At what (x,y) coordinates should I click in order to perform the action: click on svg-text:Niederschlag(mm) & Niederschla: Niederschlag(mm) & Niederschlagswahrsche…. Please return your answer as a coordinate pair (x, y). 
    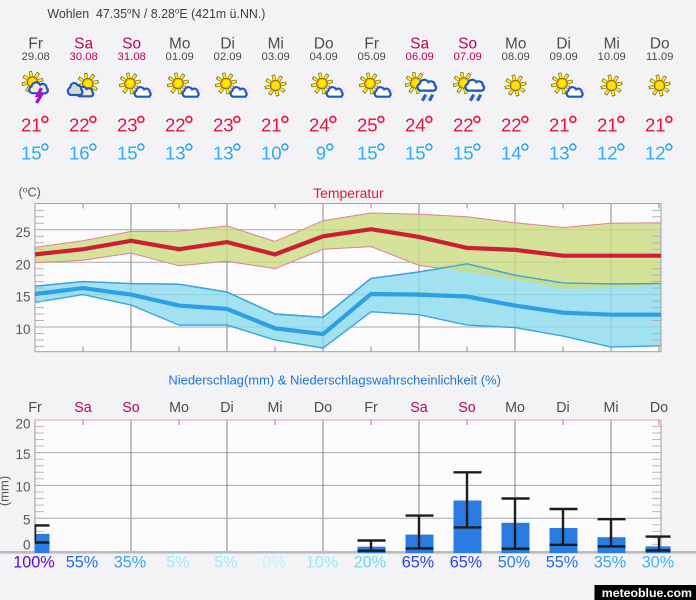
    Looking at the image, I should click on (334, 379).